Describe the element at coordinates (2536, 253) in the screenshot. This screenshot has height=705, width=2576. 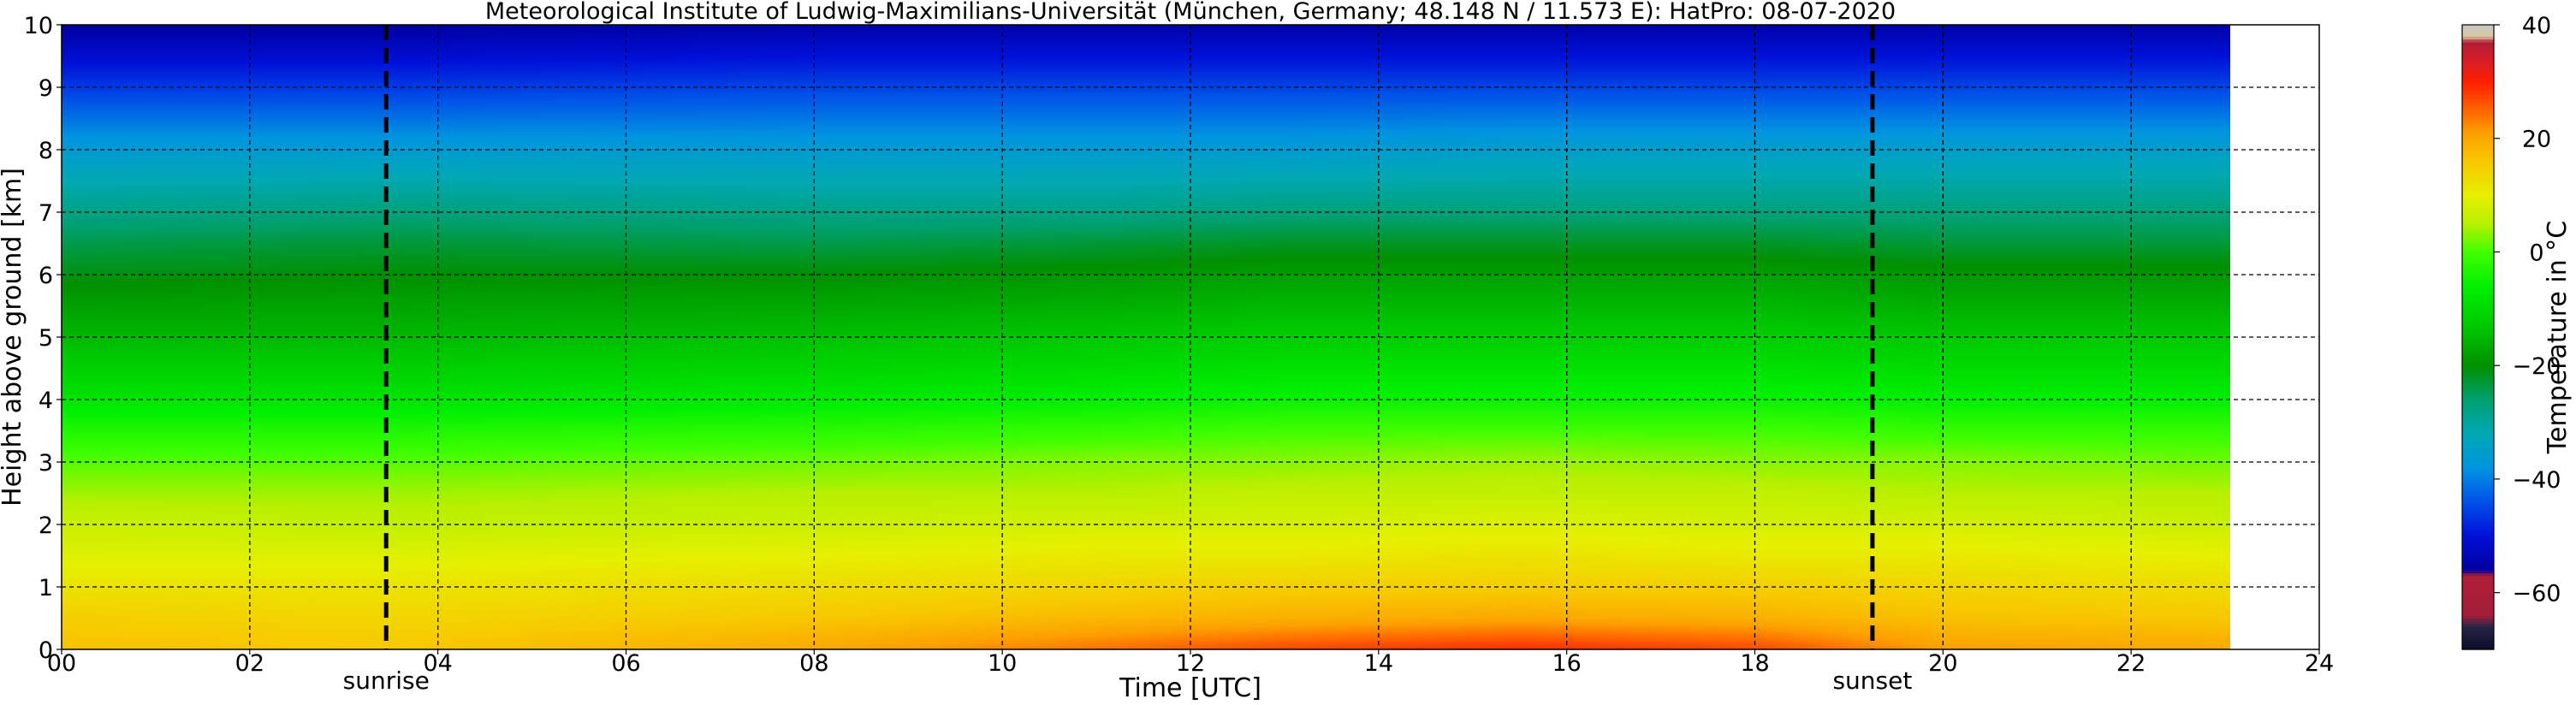
I see `colorbar-tick-label: 0` at that location.